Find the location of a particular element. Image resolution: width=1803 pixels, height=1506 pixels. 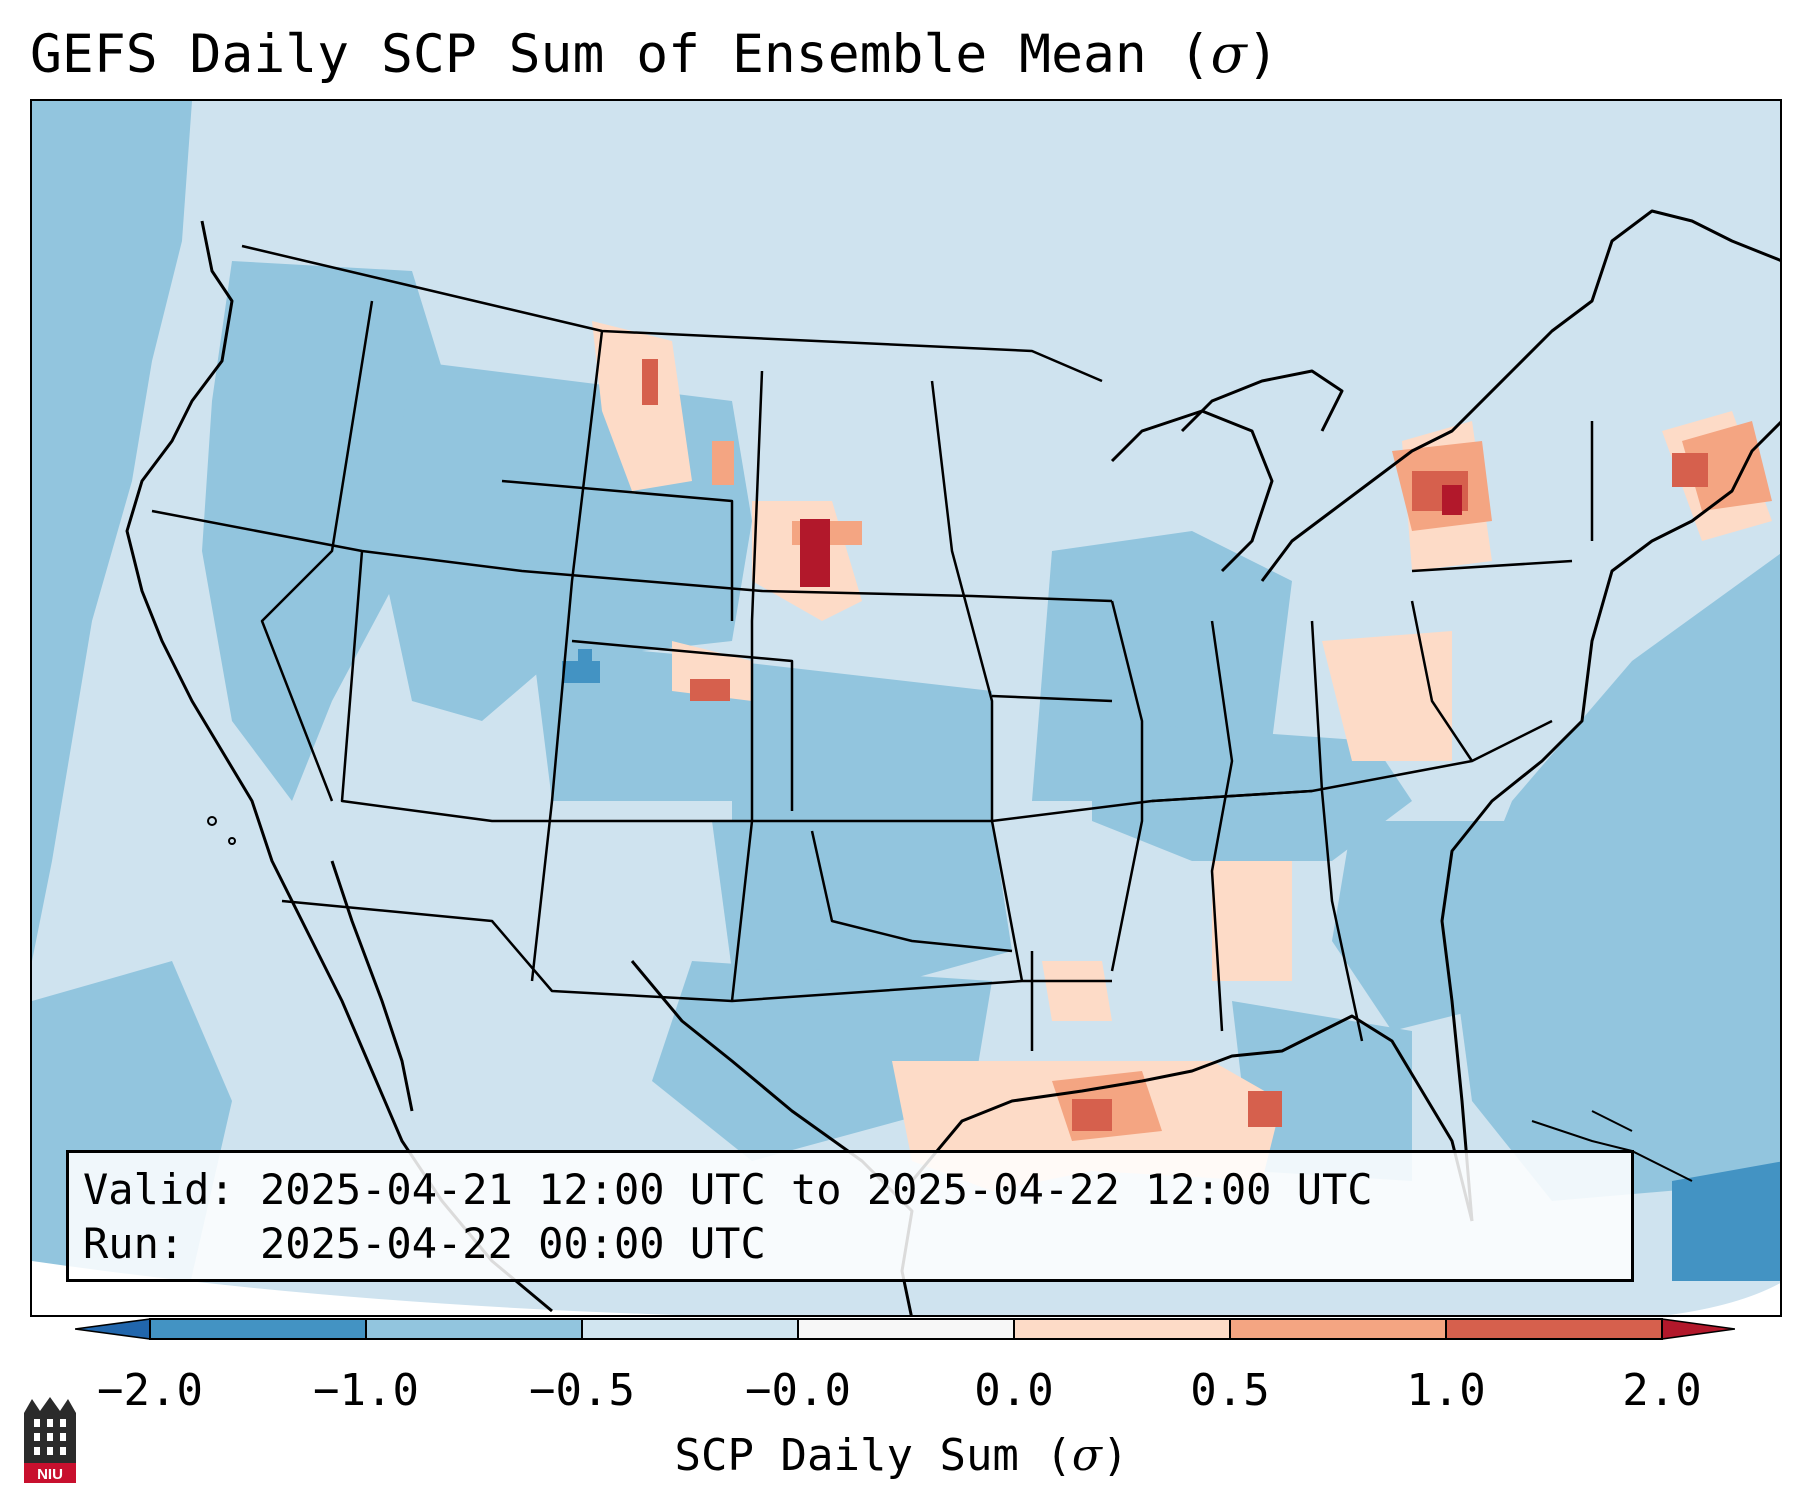

colorbar-tick-label: −0.5 is located at coordinates (582, 1390).